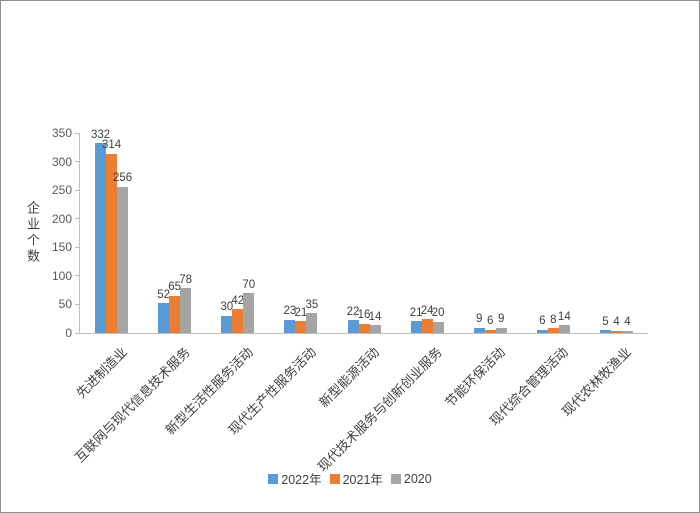  What do you see at coordinates (627, 331) in the screenshot?
I see `bar-series3-cat9` at bounding box center [627, 331].